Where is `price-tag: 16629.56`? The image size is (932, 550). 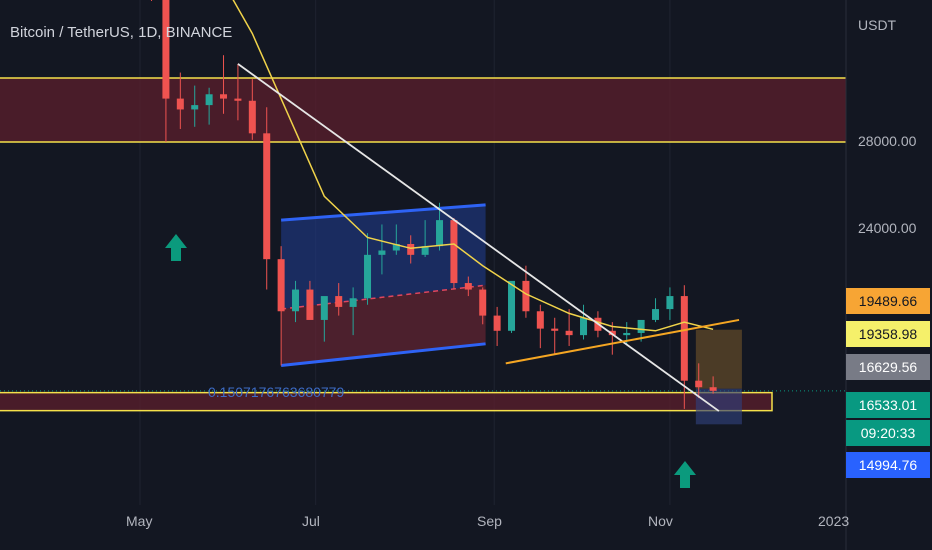
price-tag: 16629.56 is located at coordinates (888, 367).